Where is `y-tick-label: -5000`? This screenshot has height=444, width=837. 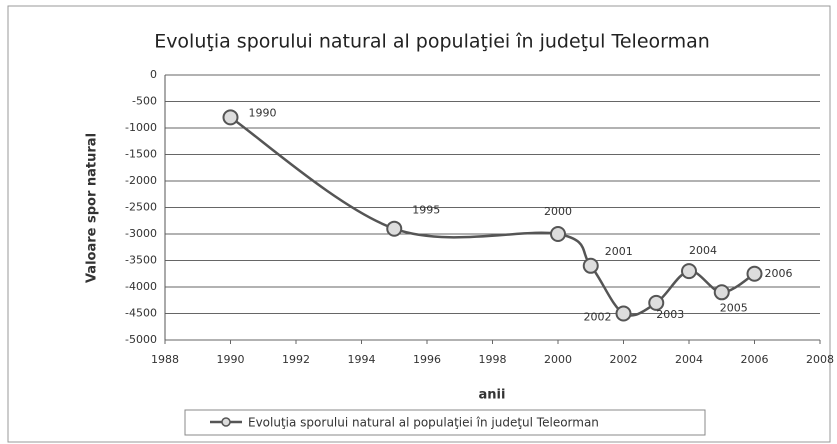 y-tick-label: -5000 is located at coordinates (141, 339).